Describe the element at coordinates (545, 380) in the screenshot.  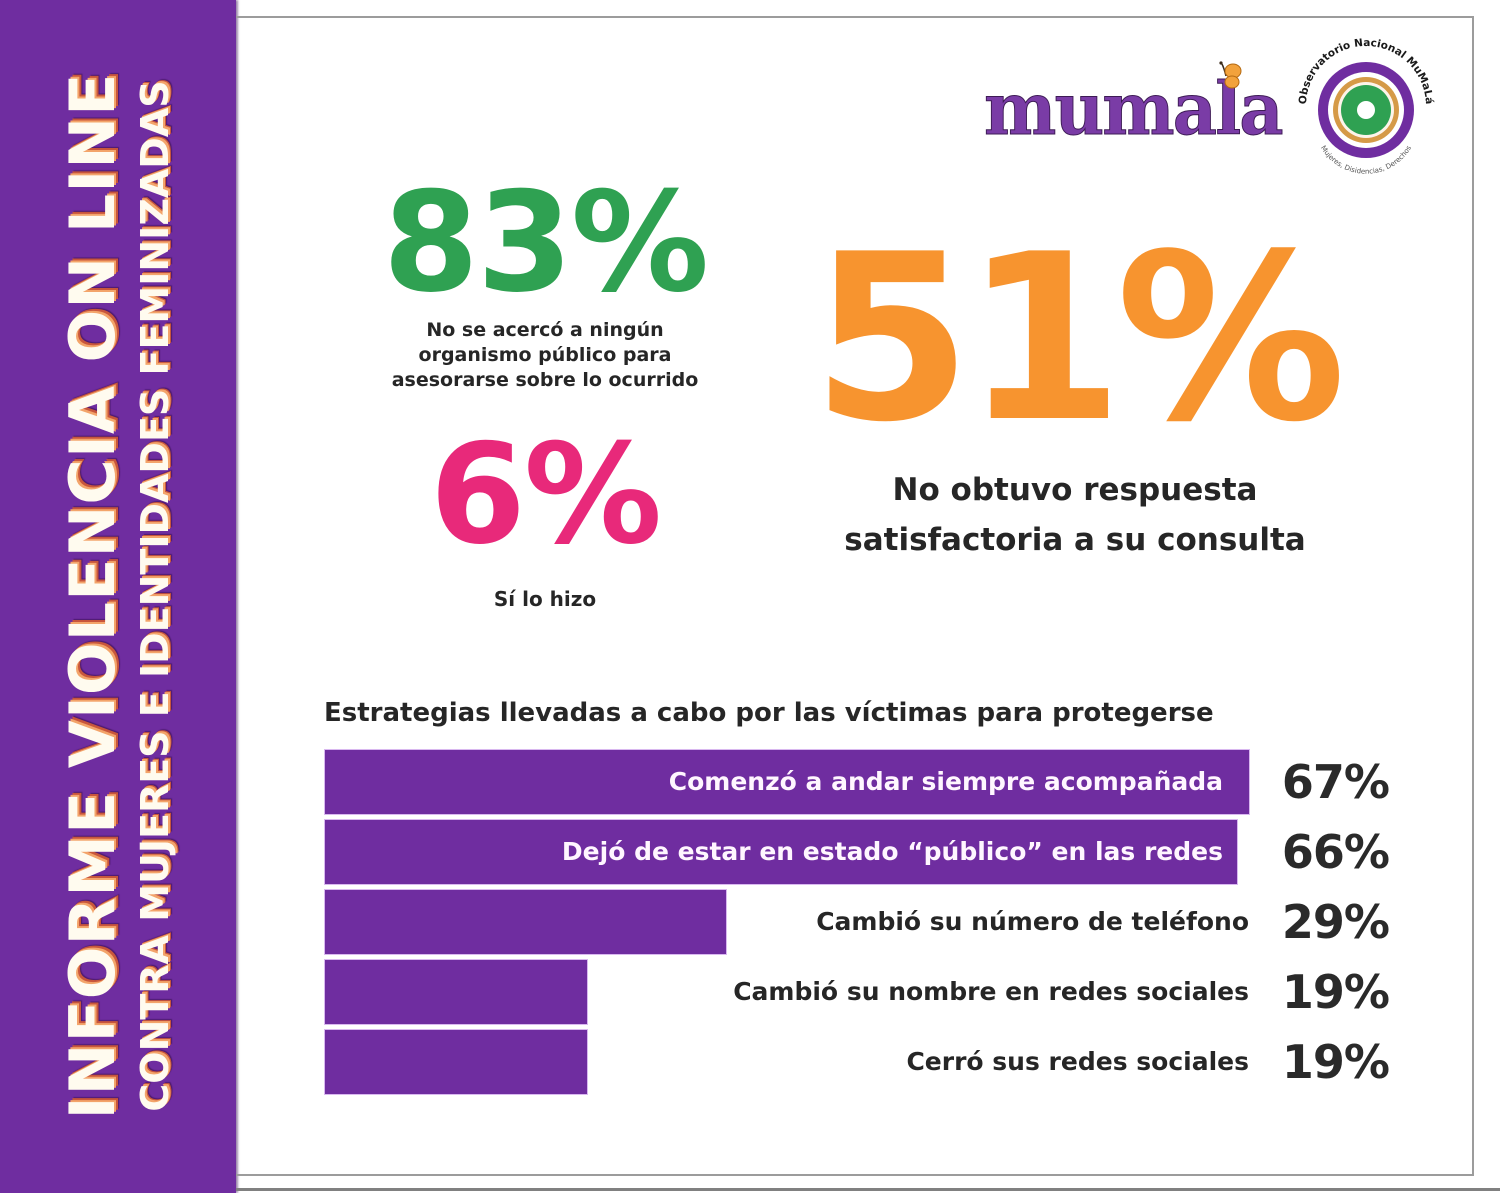
I see `stat-83-label-line3: asesorarse sobre lo ocurrido` at that location.